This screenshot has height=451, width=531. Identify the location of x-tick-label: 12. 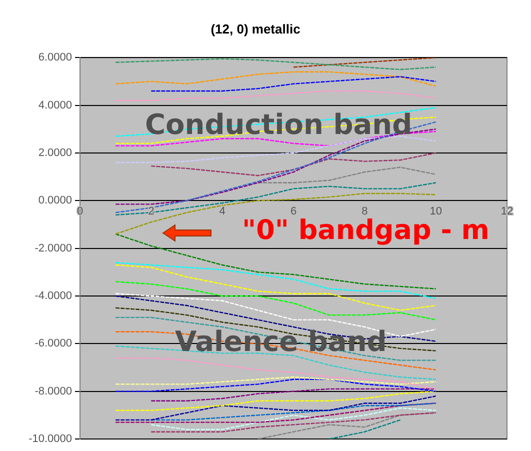
(507, 211).